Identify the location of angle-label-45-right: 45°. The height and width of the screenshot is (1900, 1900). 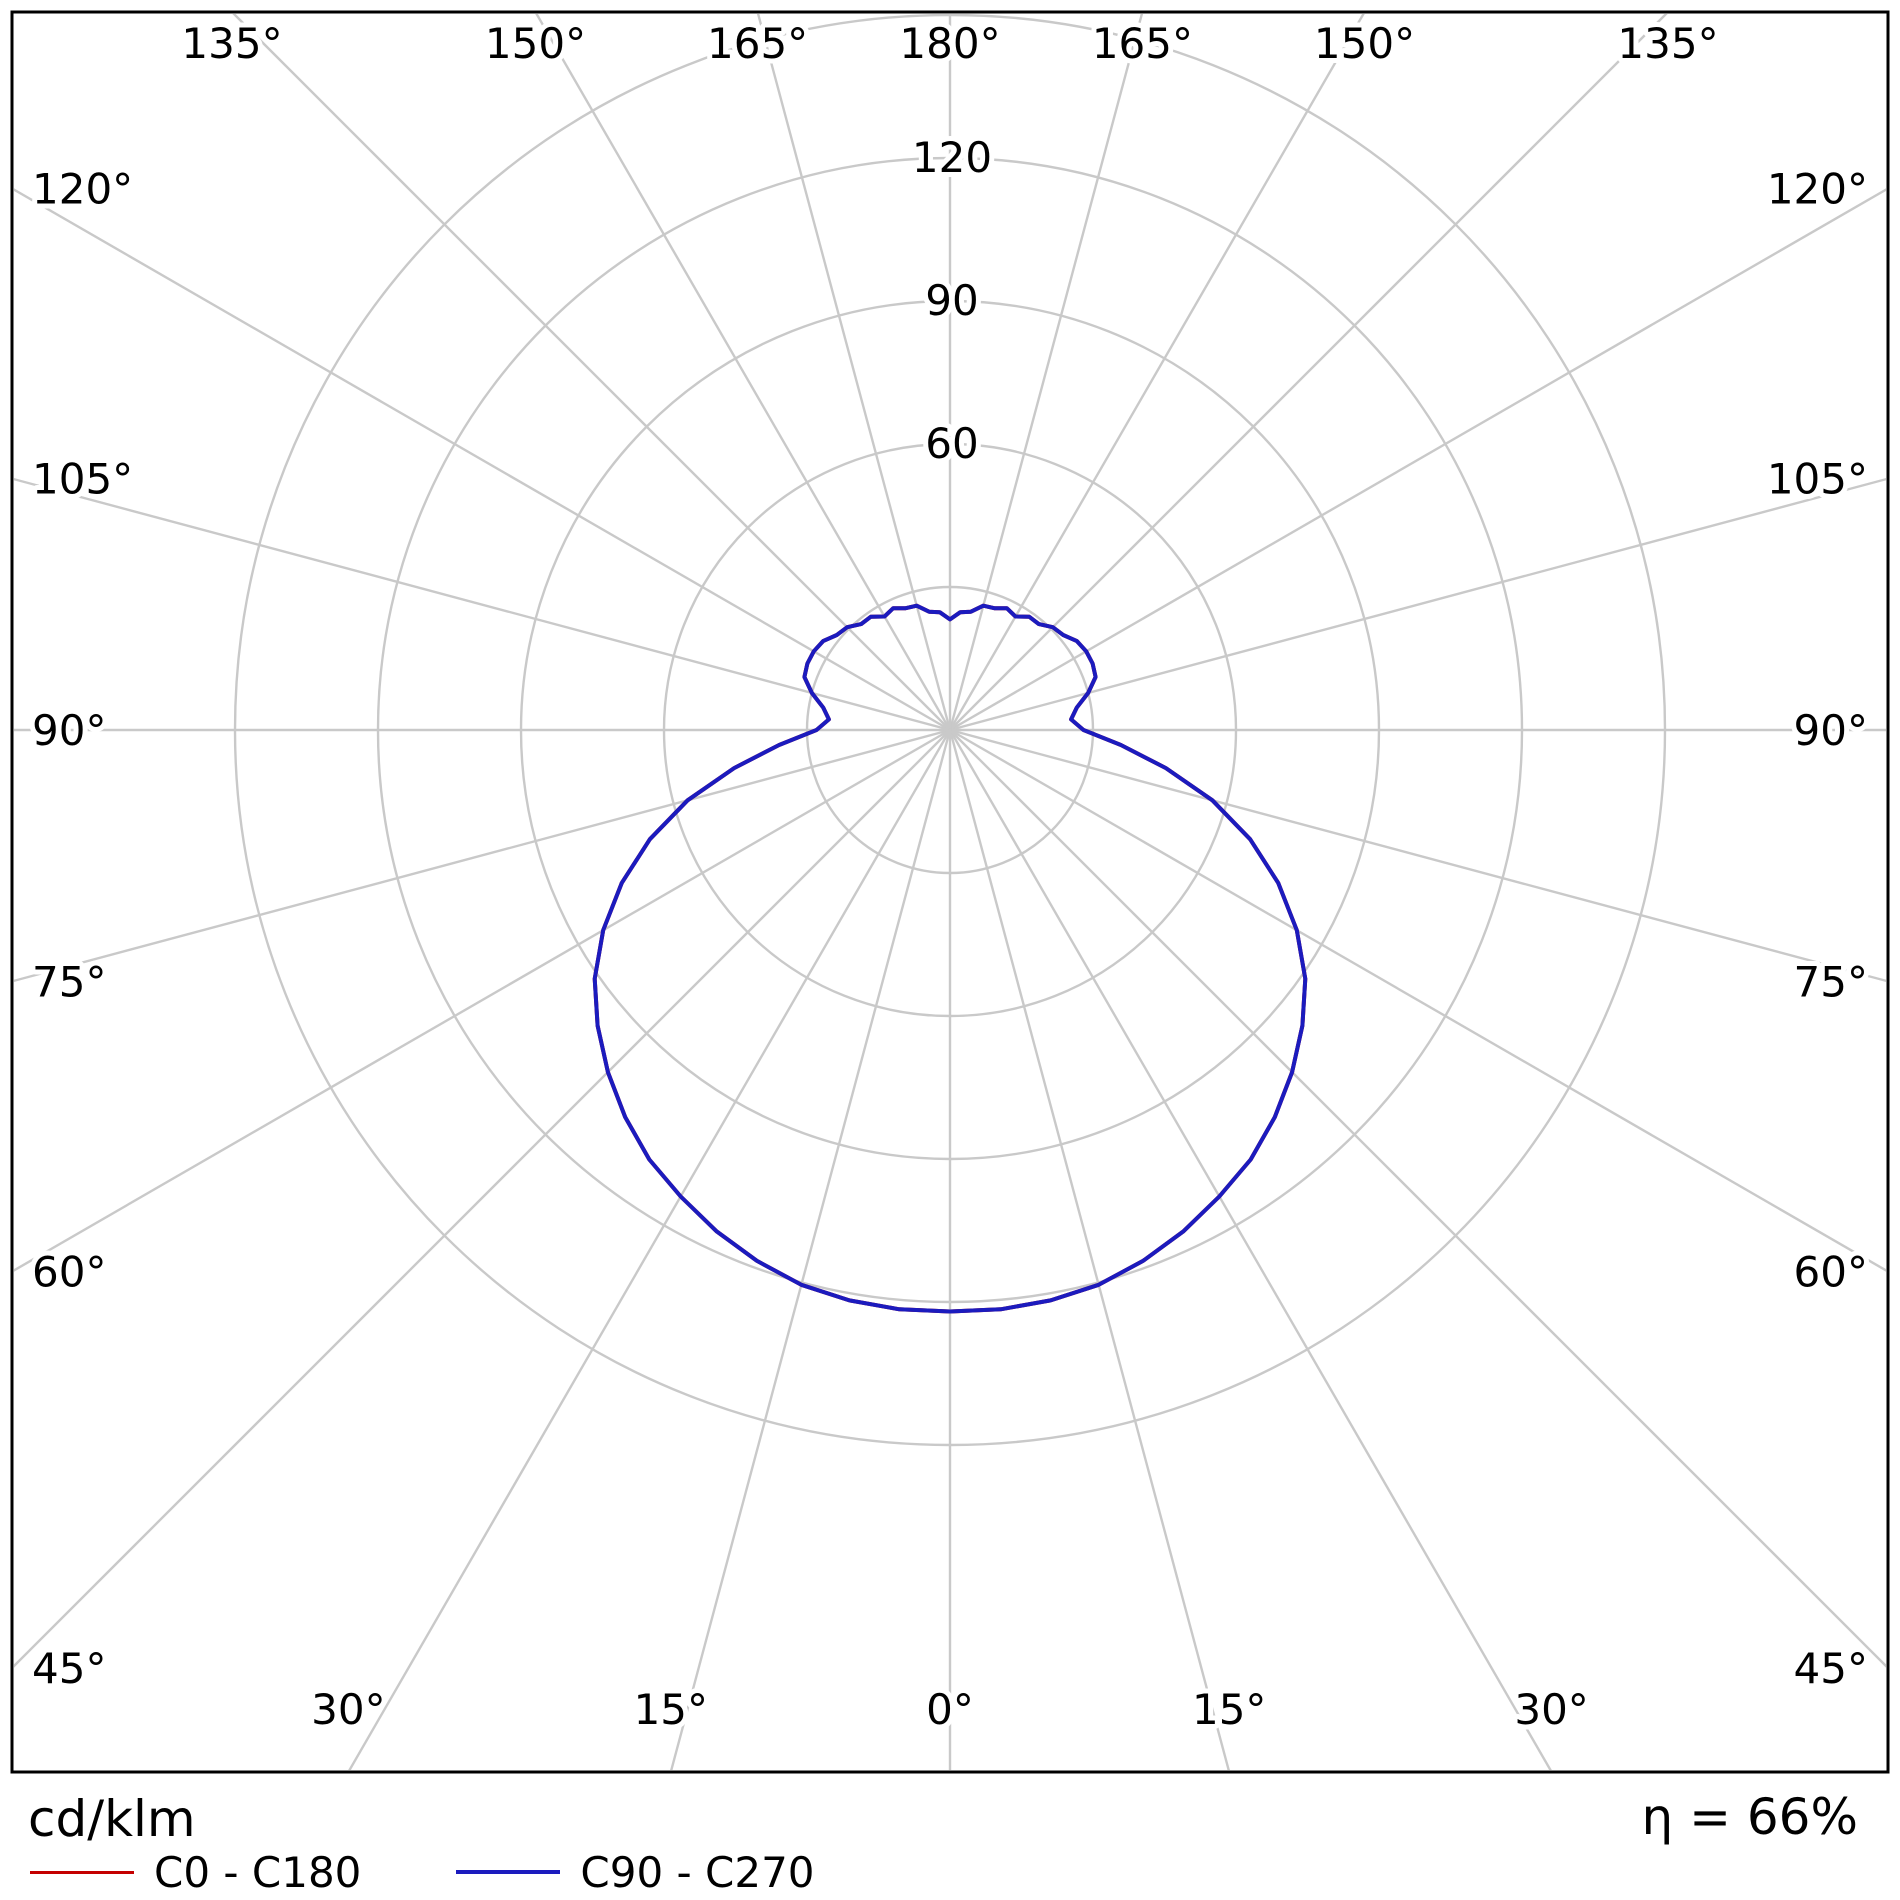
(1831, 1668).